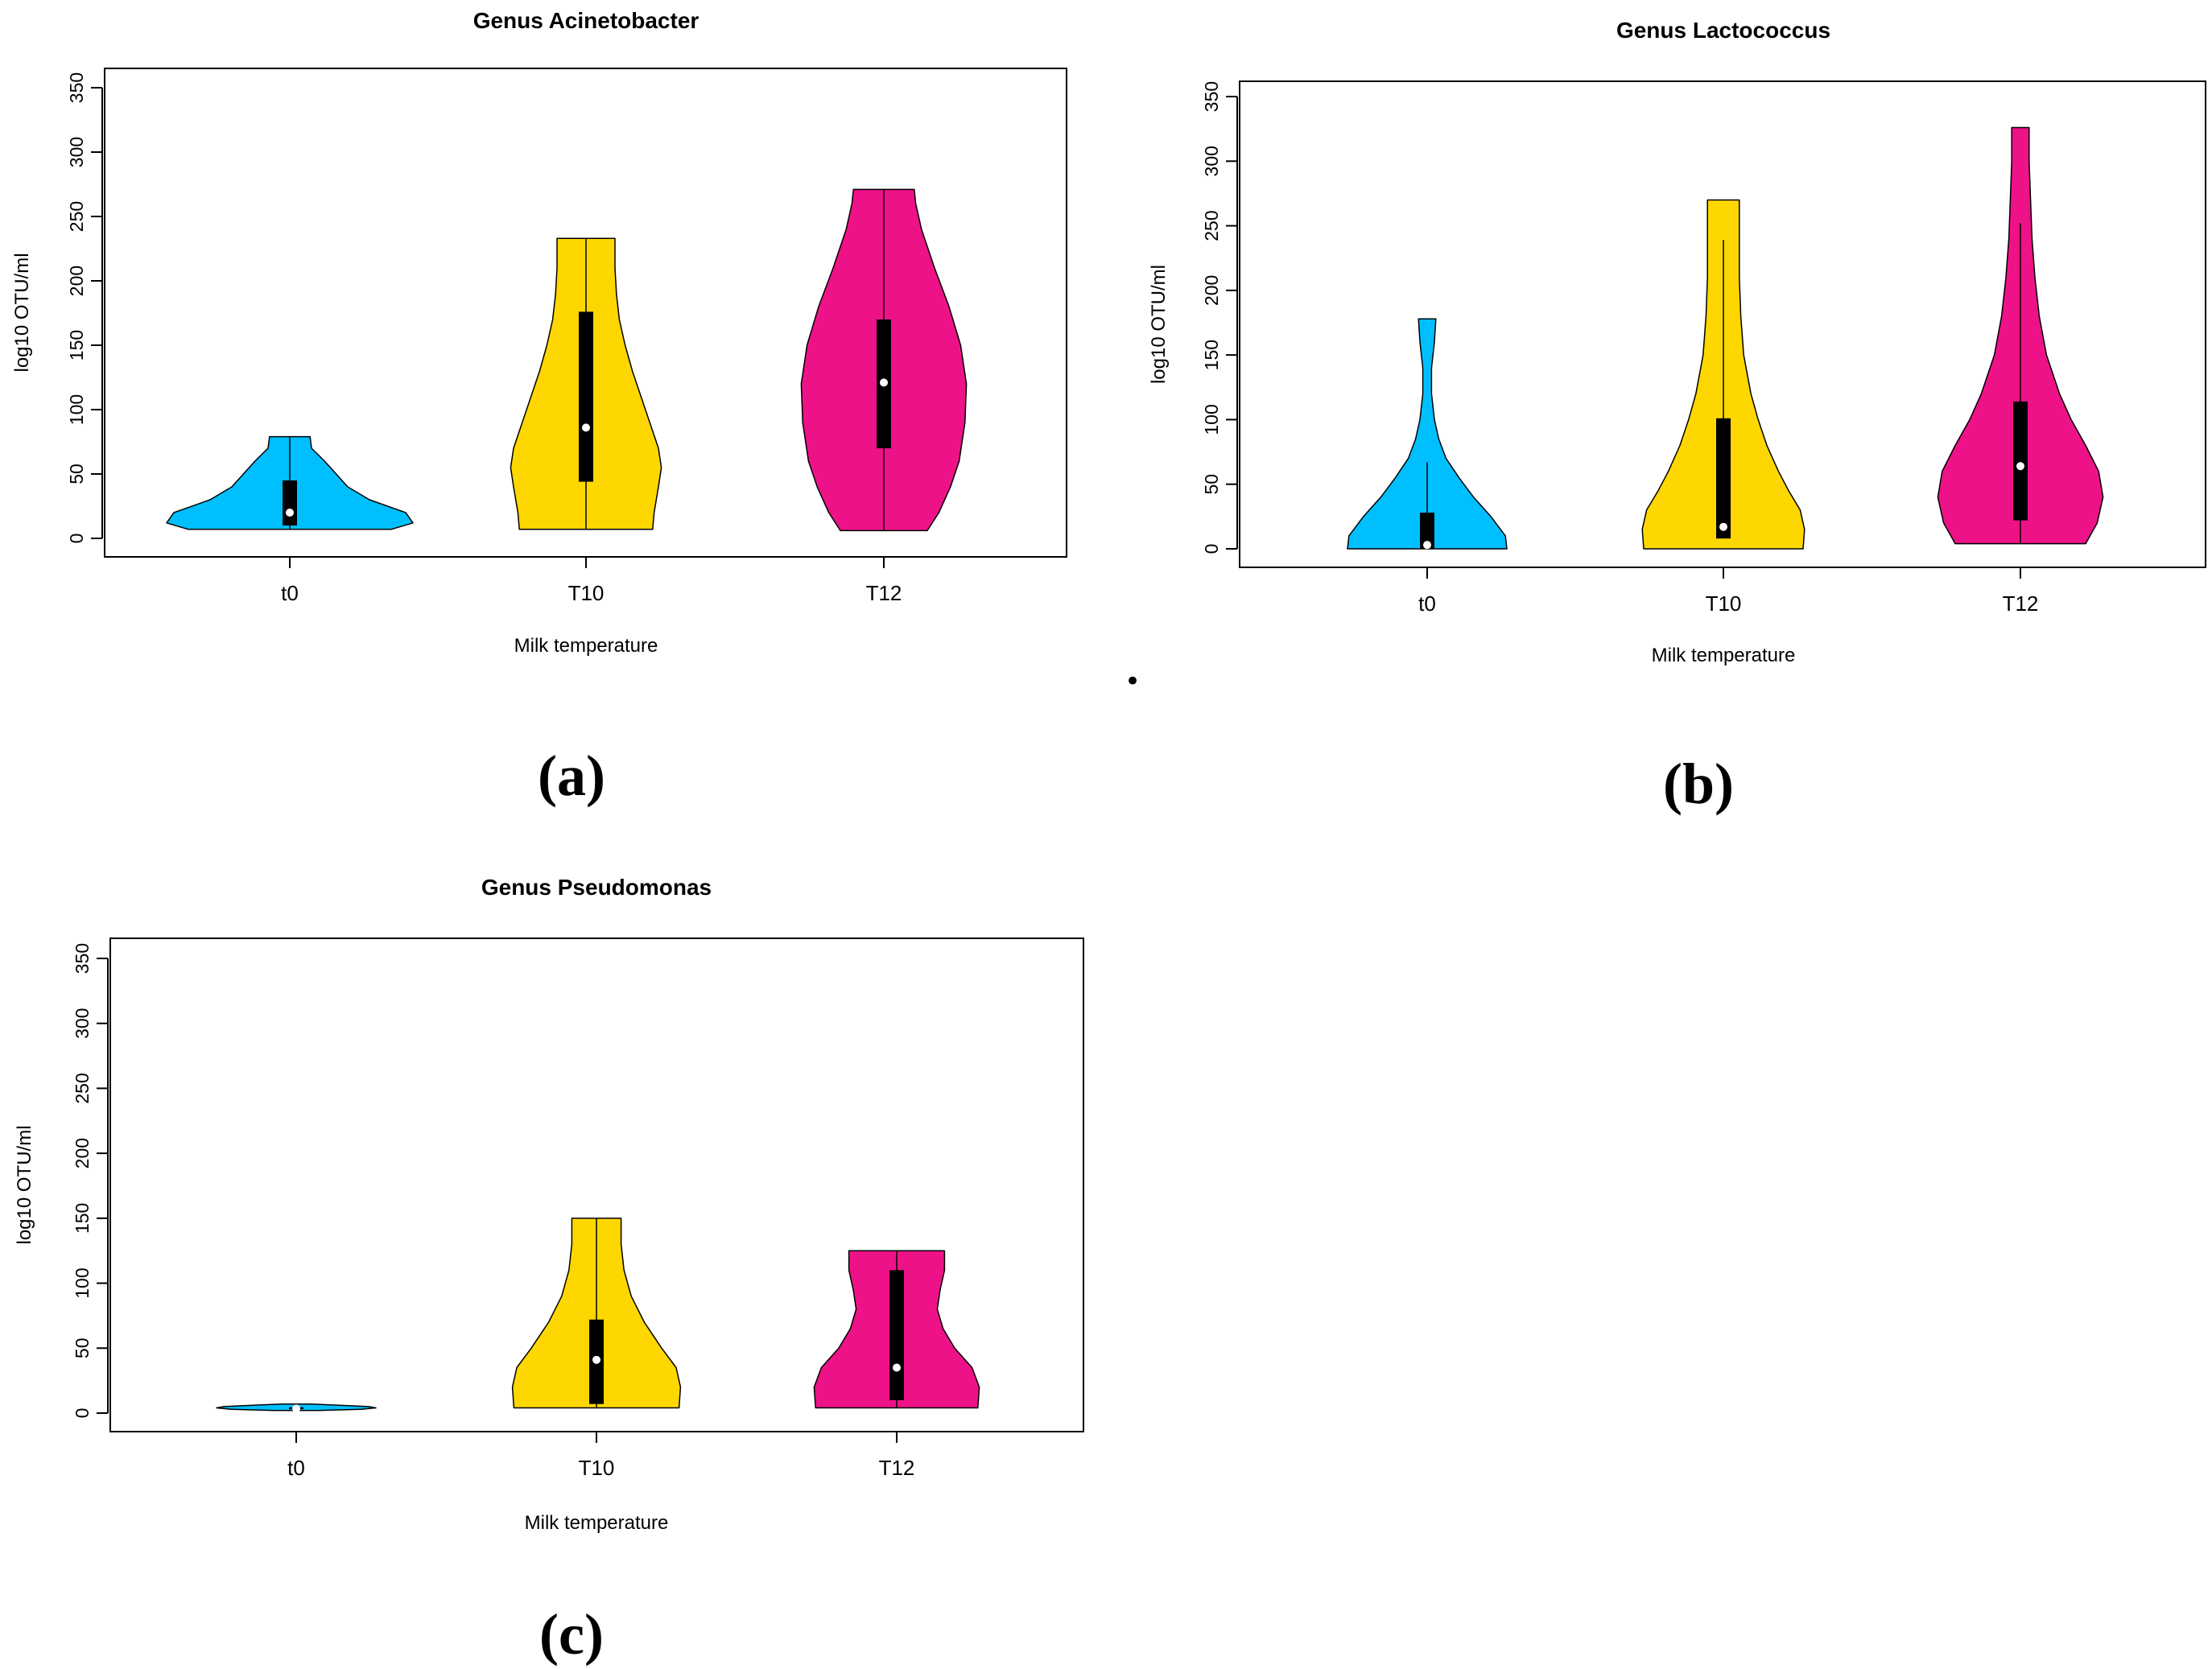 Image resolution: width=2212 pixels, height=1669 pixels. What do you see at coordinates (1723, 30) in the screenshot?
I see `chart-title: Genus Lactococcus` at bounding box center [1723, 30].